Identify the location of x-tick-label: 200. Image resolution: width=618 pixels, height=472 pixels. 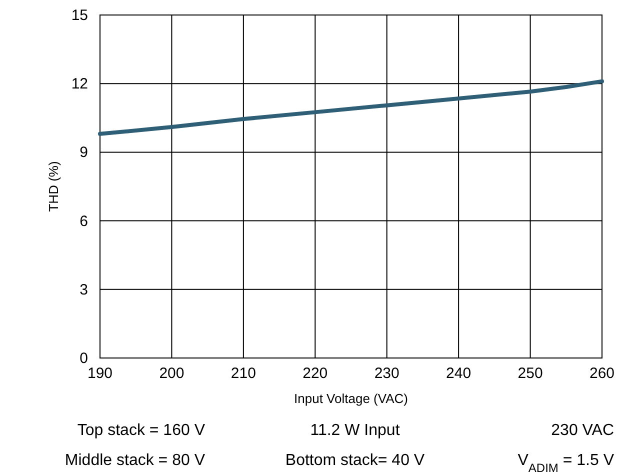
(171, 373).